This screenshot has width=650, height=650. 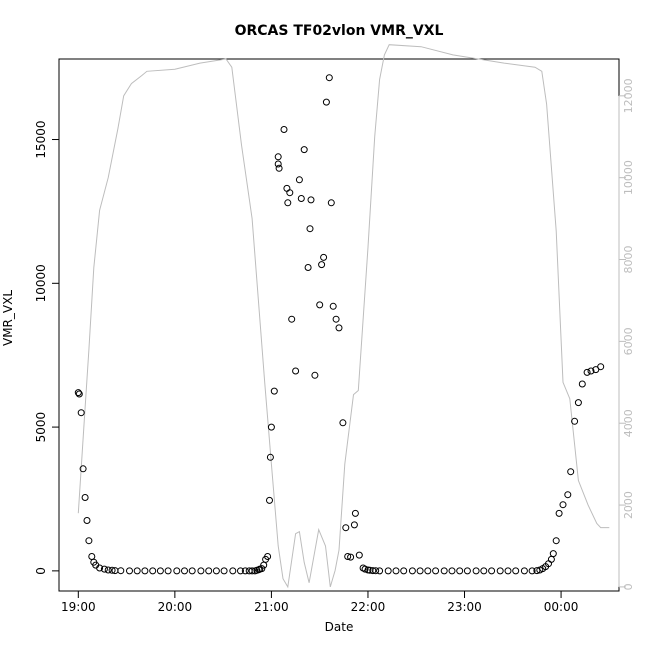 What do you see at coordinates (41, 427) in the screenshot?
I see `y-tick-label: 5000` at bounding box center [41, 427].